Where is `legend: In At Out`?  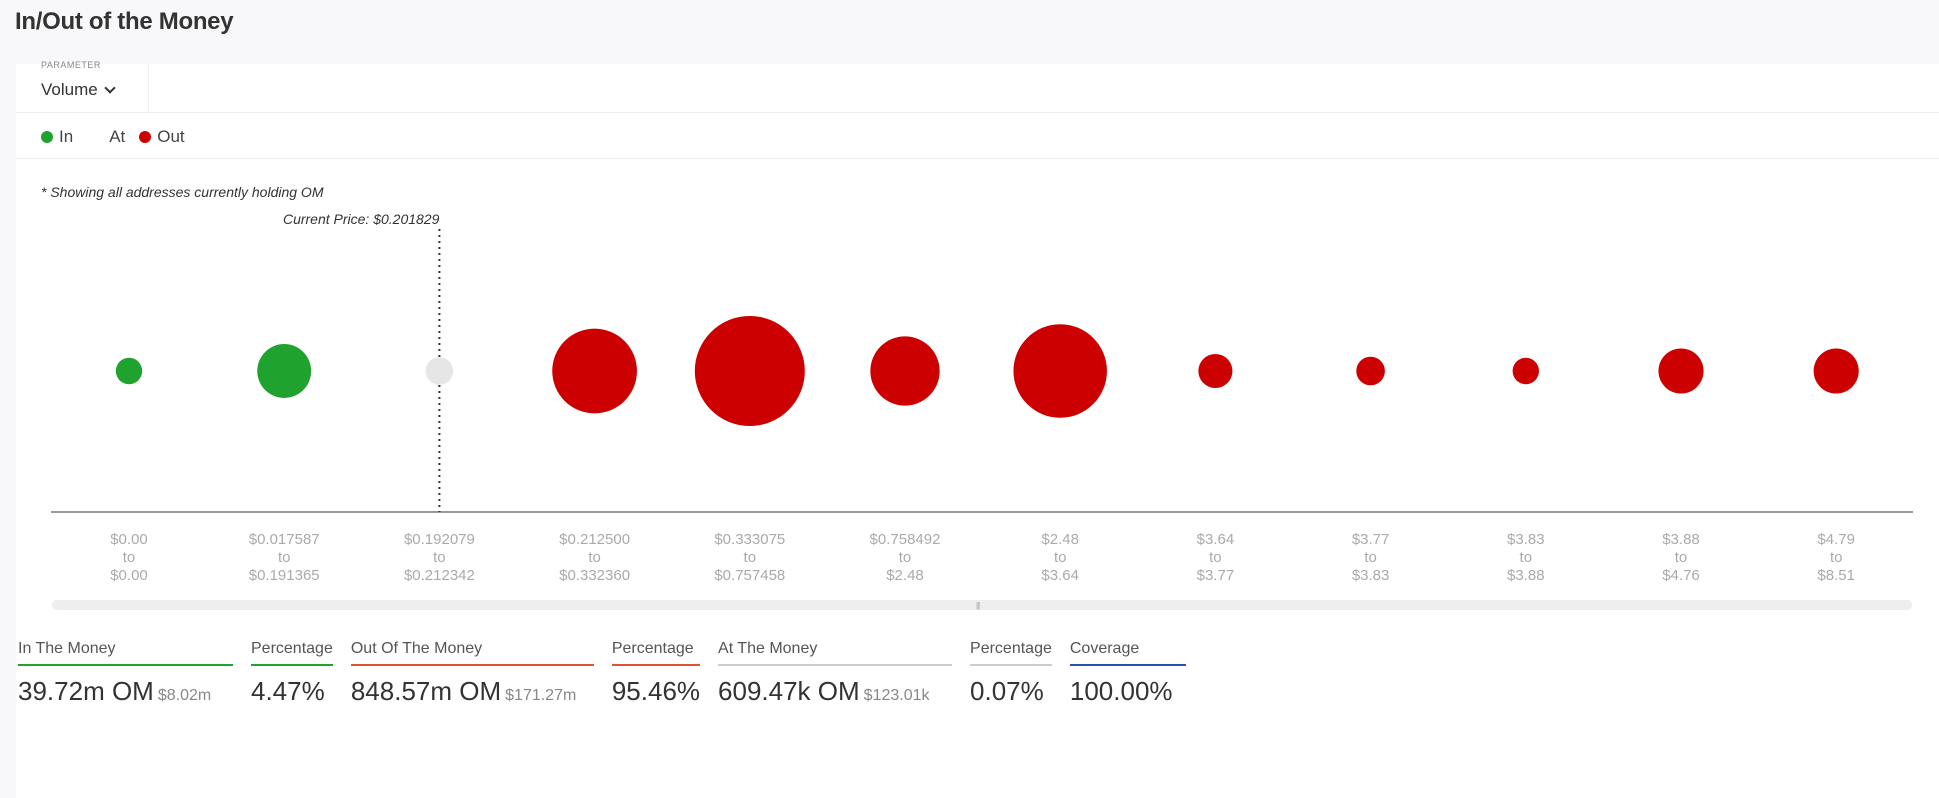
legend: In At Out is located at coordinates (124, 137).